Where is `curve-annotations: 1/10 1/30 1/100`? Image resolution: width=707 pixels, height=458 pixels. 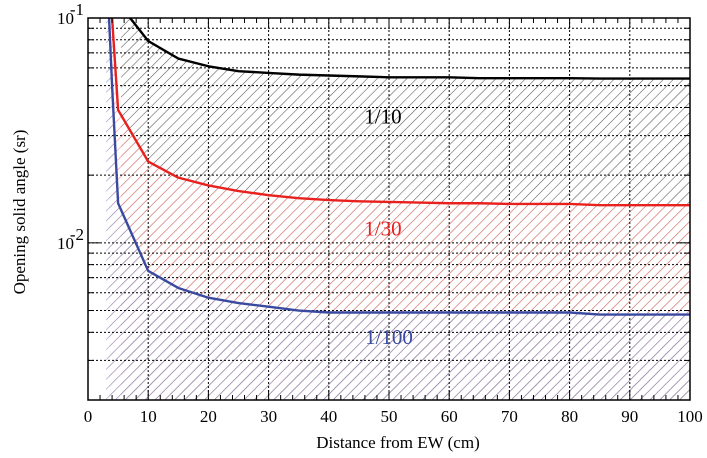 curve-annotations: 1/10 1/30 1/100 is located at coordinates (388, 226).